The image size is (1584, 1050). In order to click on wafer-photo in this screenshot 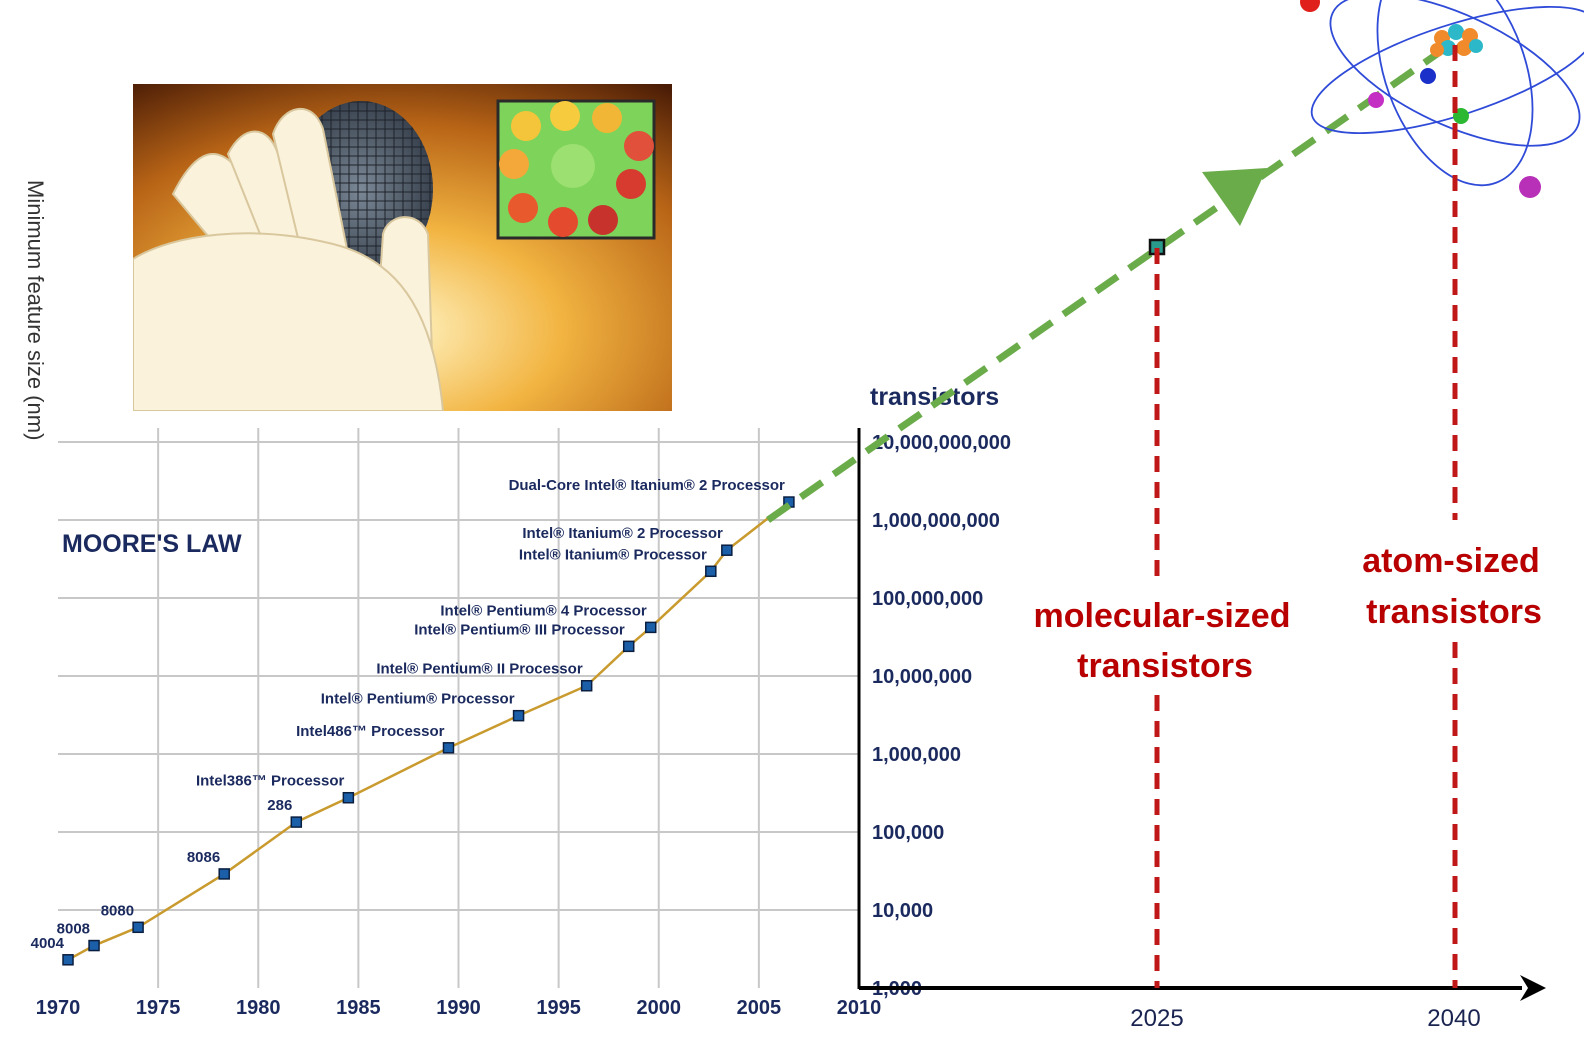, I will do `click(402, 247)`.